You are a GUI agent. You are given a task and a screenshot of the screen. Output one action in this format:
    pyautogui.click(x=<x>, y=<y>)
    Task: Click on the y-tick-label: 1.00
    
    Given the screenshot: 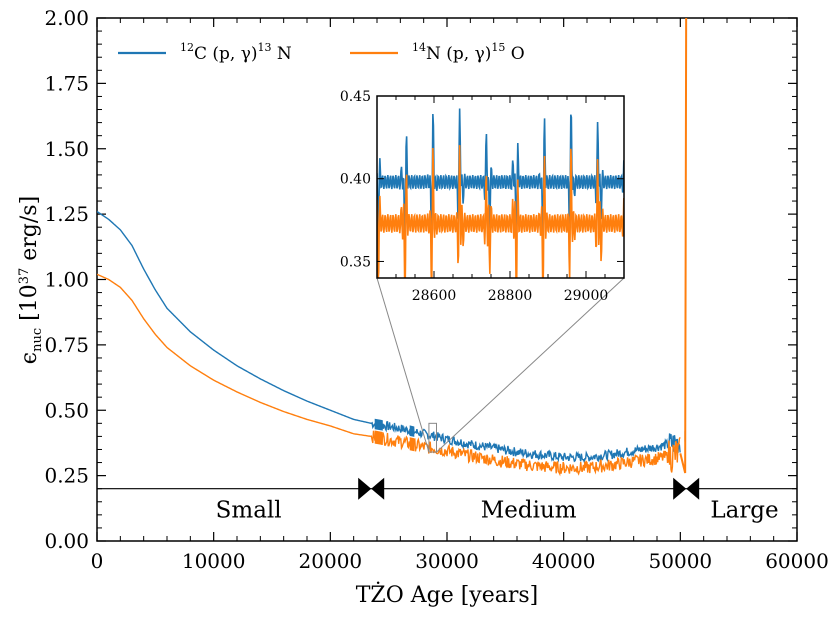 What is the action you would take?
    pyautogui.click(x=66, y=280)
    